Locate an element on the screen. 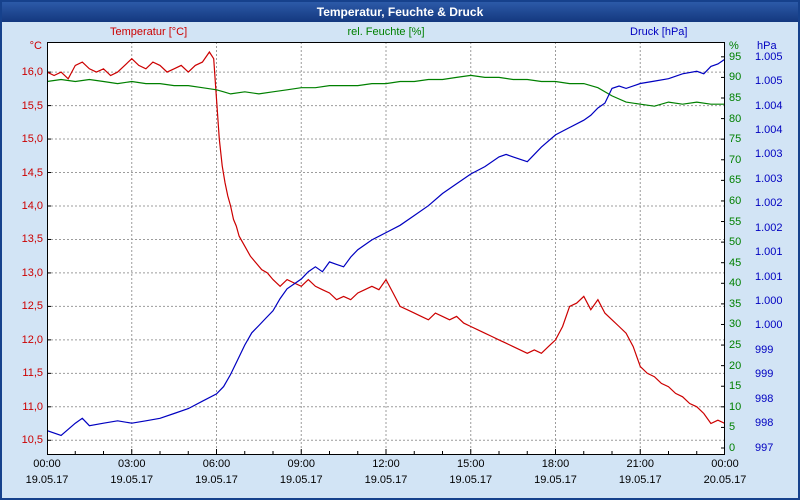  tick-label: 11,5 is located at coordinates (32, 373).